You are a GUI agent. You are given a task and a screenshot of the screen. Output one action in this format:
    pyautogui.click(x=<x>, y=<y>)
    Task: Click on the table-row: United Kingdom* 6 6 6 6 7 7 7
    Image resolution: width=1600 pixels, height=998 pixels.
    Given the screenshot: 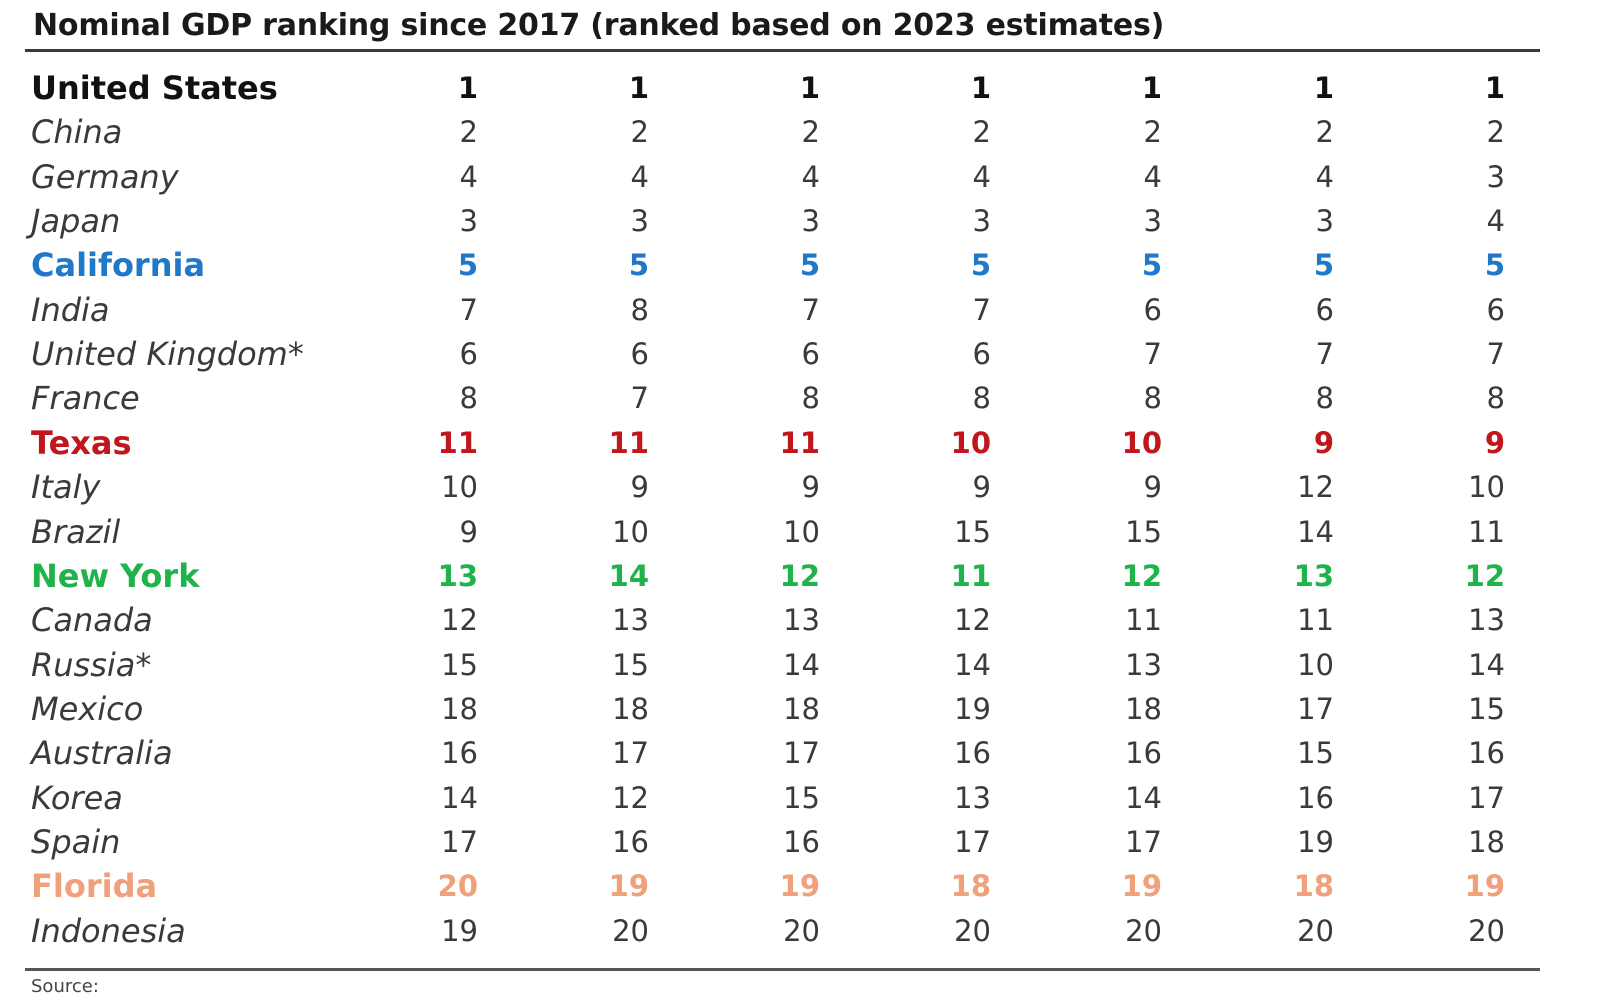 What is the action you would take?
    pyautogui.click(x=800, y=354)
    